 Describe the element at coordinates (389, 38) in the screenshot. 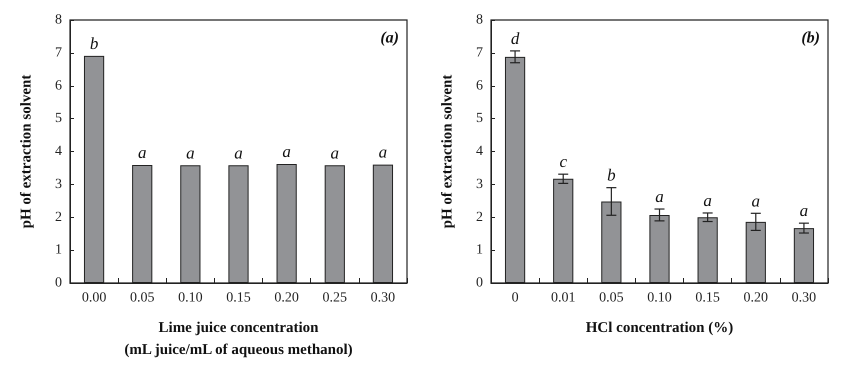

I see `annotation: (a)` at that location.